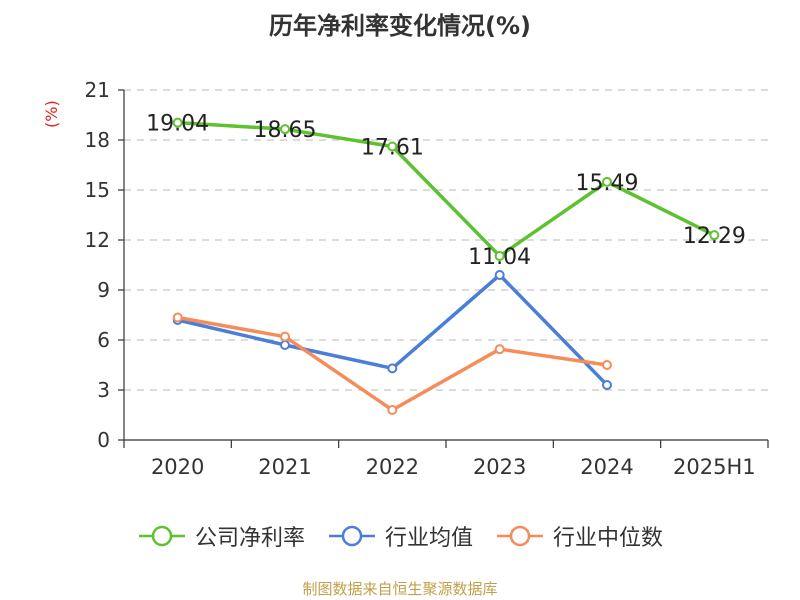  I want to click on data-label: 12.29, so click(714, 236).